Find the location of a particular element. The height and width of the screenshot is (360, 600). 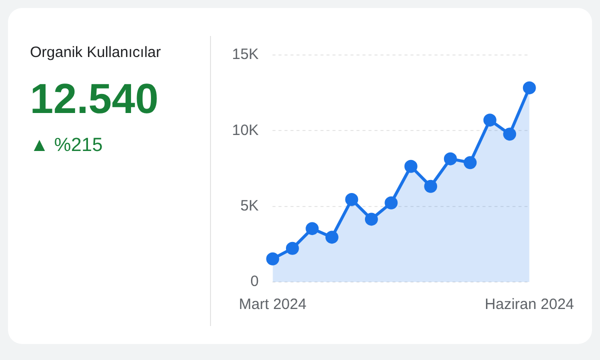

y-tick-label: 10K is located at coordinates (245, 130).